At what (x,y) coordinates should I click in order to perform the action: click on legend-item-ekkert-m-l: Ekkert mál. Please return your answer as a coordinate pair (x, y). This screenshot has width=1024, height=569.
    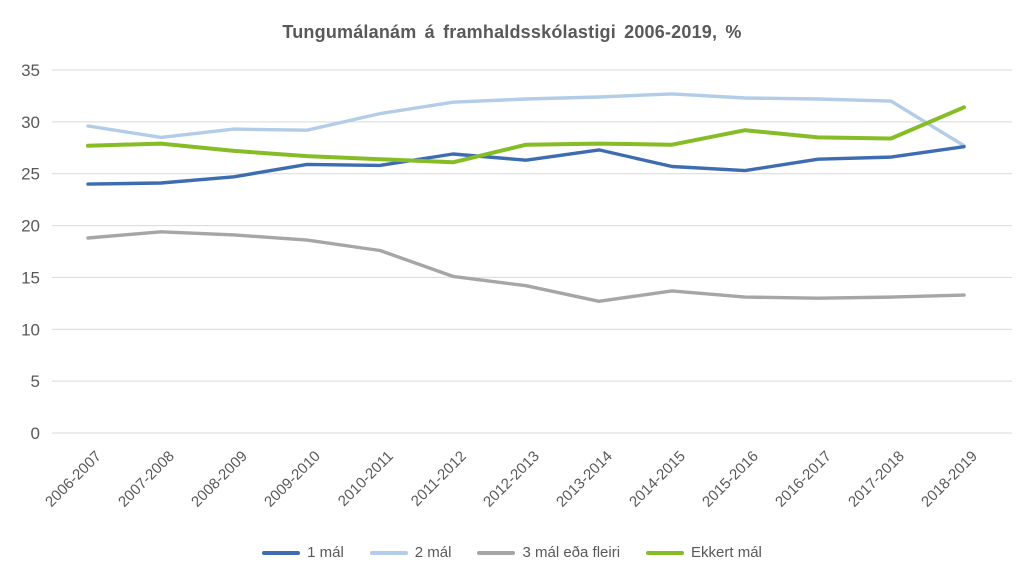
    Looking at the image, I should click on (704, 552).